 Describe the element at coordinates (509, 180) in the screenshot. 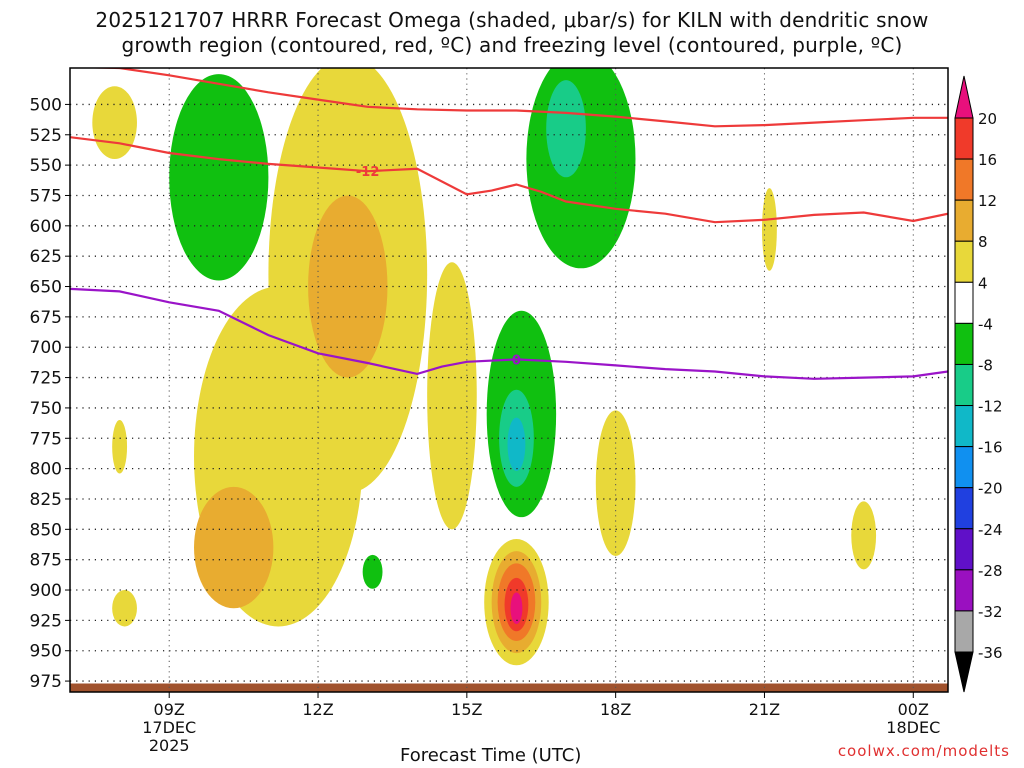

I see `dgz-lower-contour` at that location.